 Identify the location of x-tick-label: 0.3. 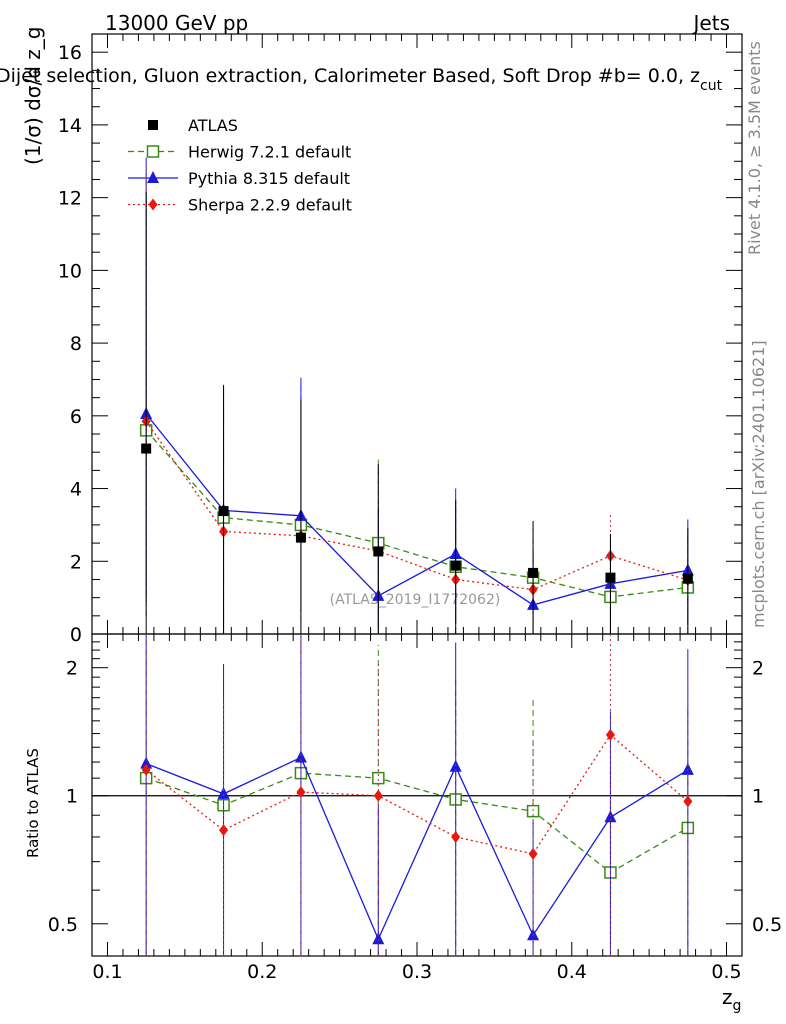
(417, 972).